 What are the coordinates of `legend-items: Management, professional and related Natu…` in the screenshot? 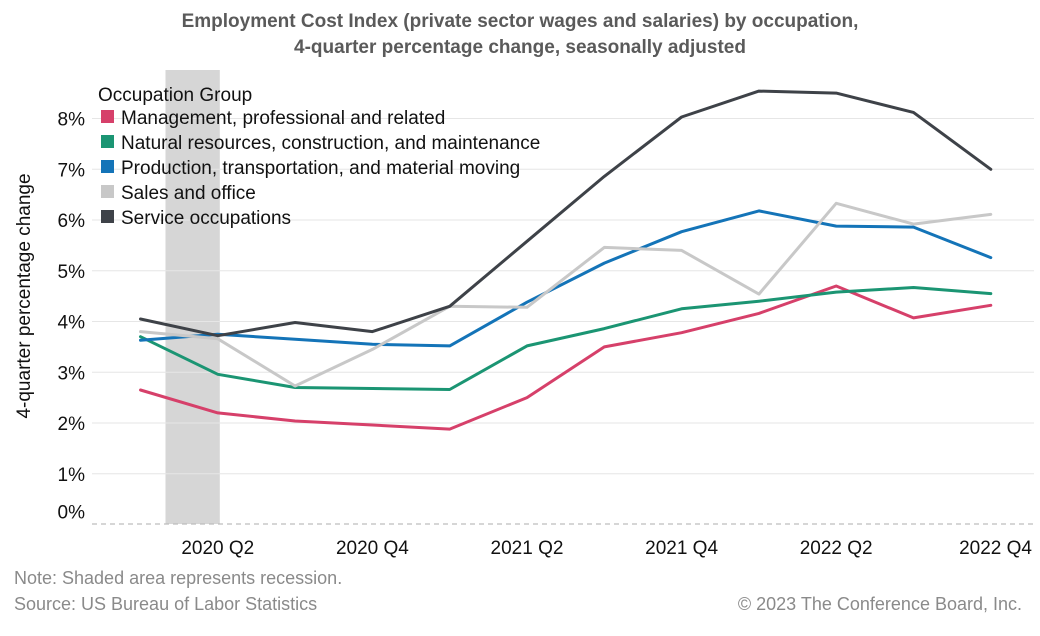 It's located at (320, 168).